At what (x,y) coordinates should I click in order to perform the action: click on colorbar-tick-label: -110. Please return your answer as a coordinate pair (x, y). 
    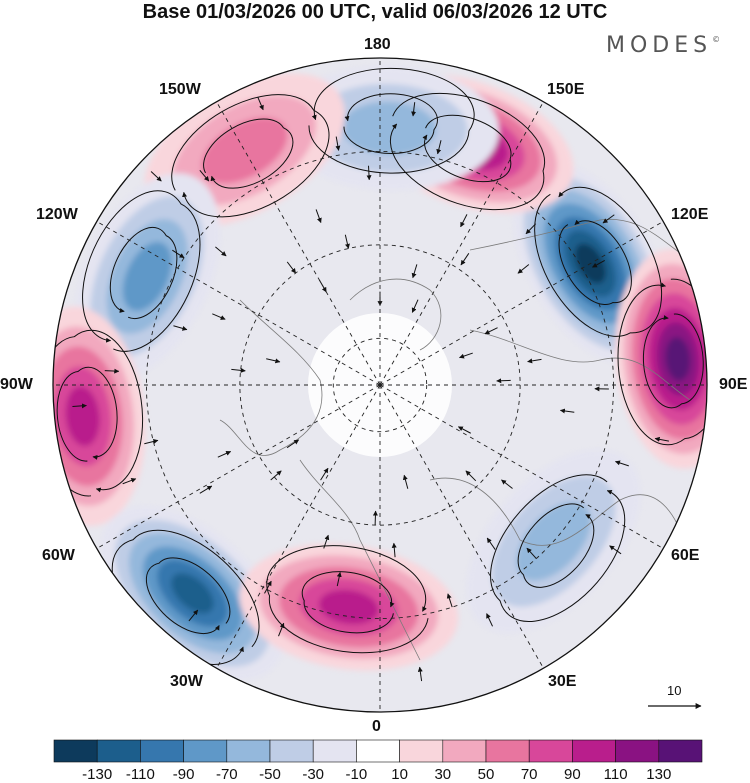
    Looking at the image, I should click on (140, 774).